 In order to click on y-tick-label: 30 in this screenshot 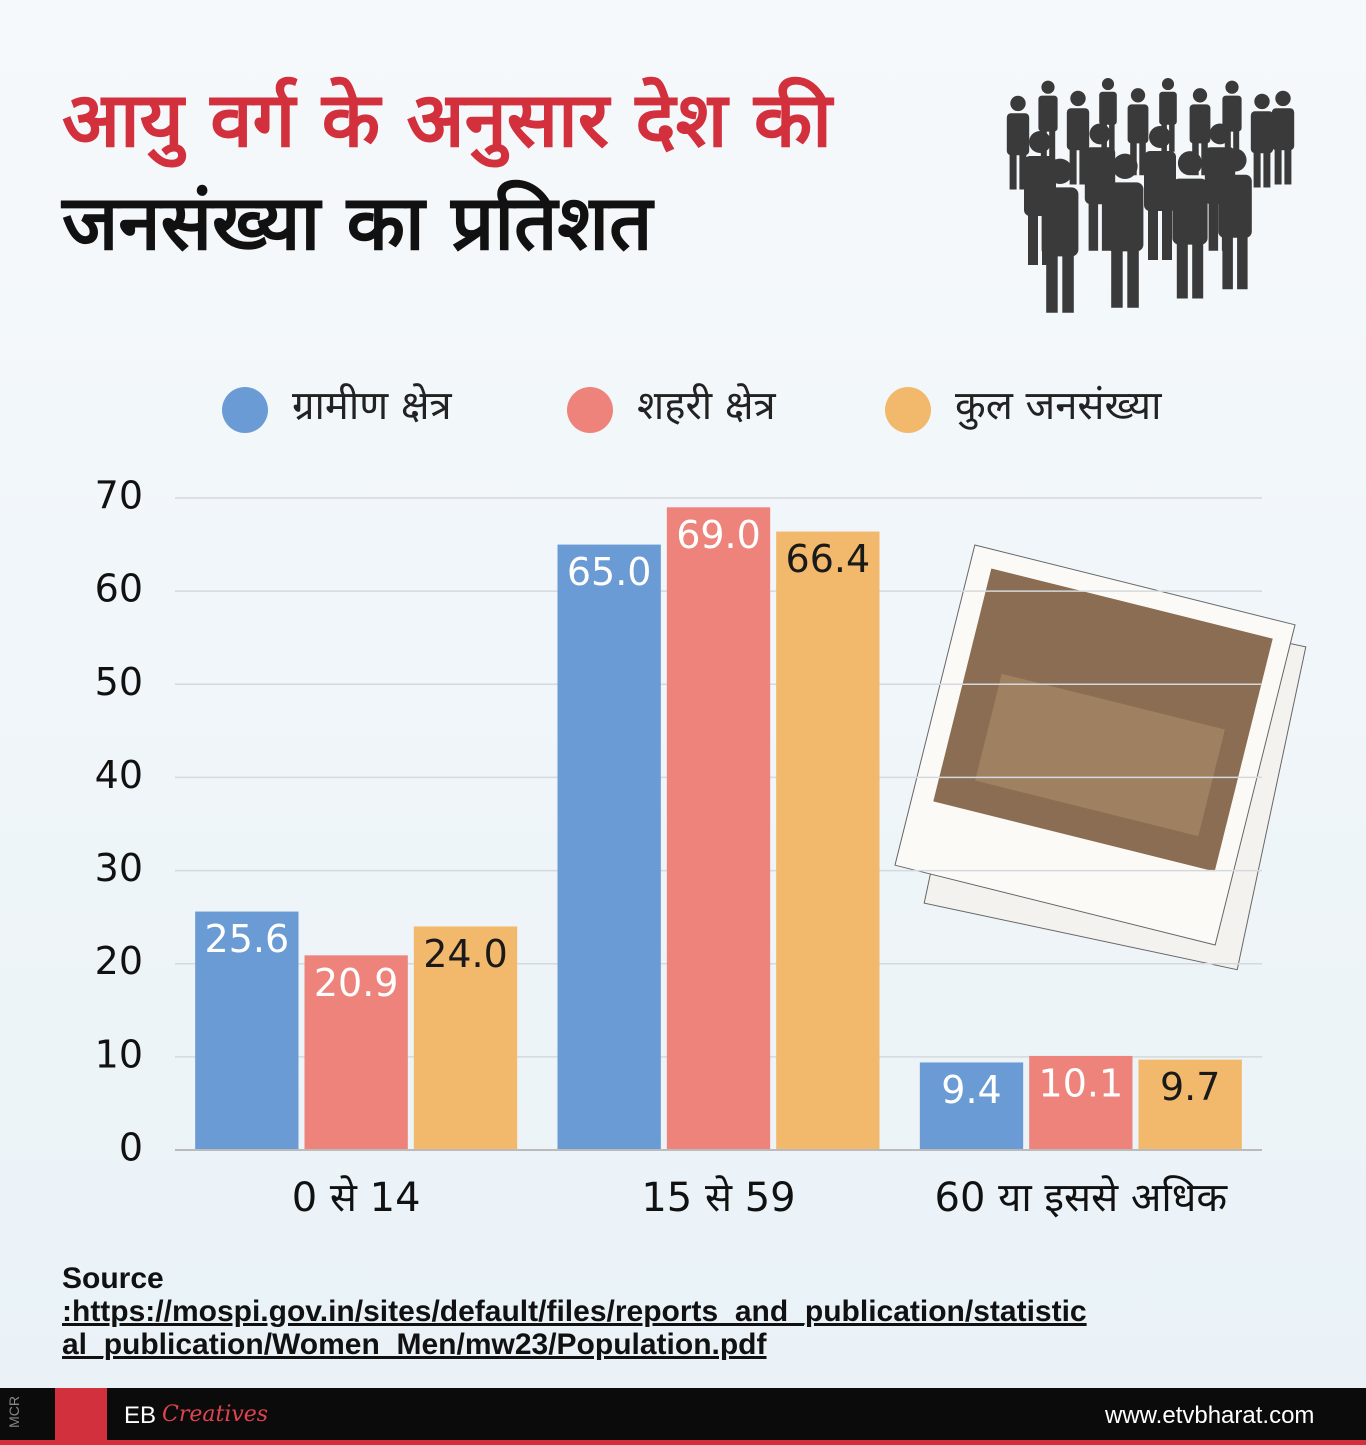, I will do `click(119, 868)`.